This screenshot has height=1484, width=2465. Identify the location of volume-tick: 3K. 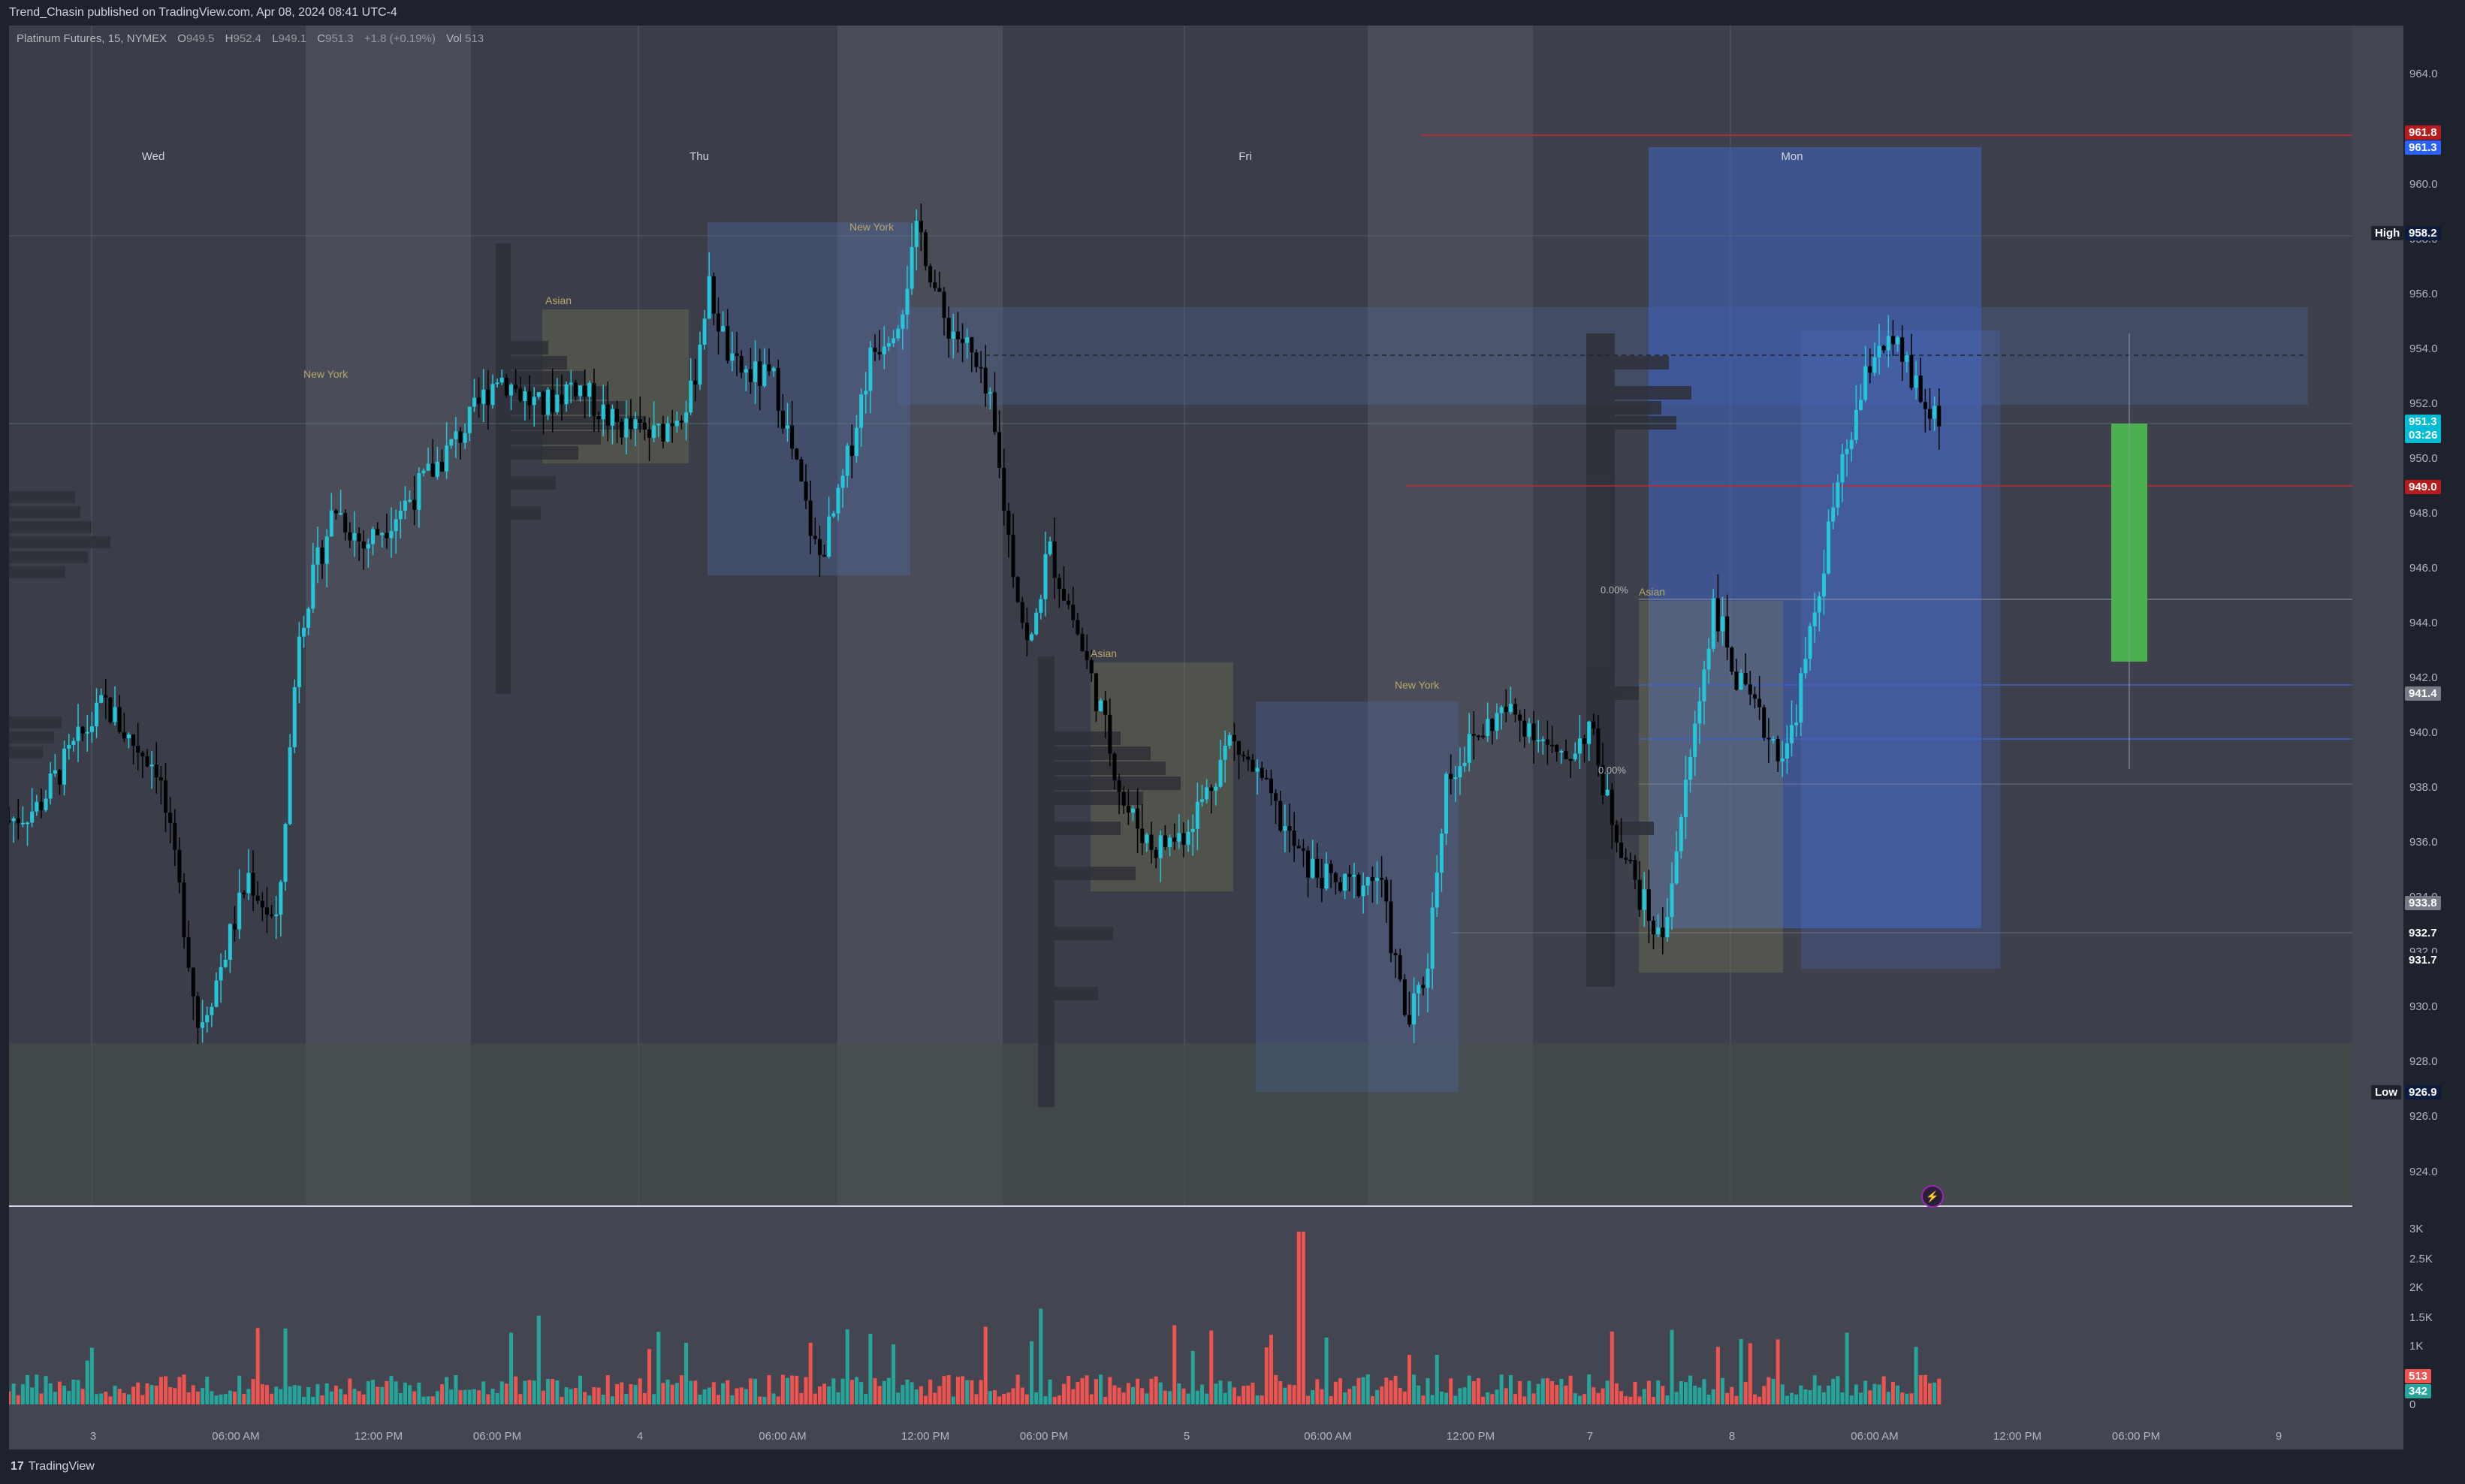
(2416, 1229).